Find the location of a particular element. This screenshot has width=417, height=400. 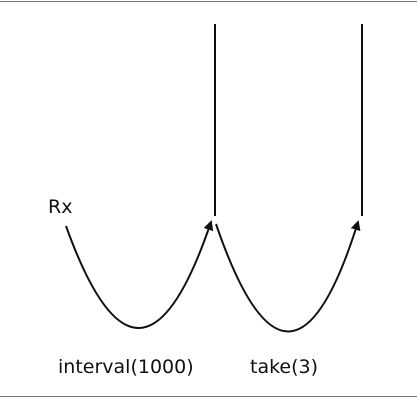

operator-label-take: take(3) is located at coordinates (284, 367).